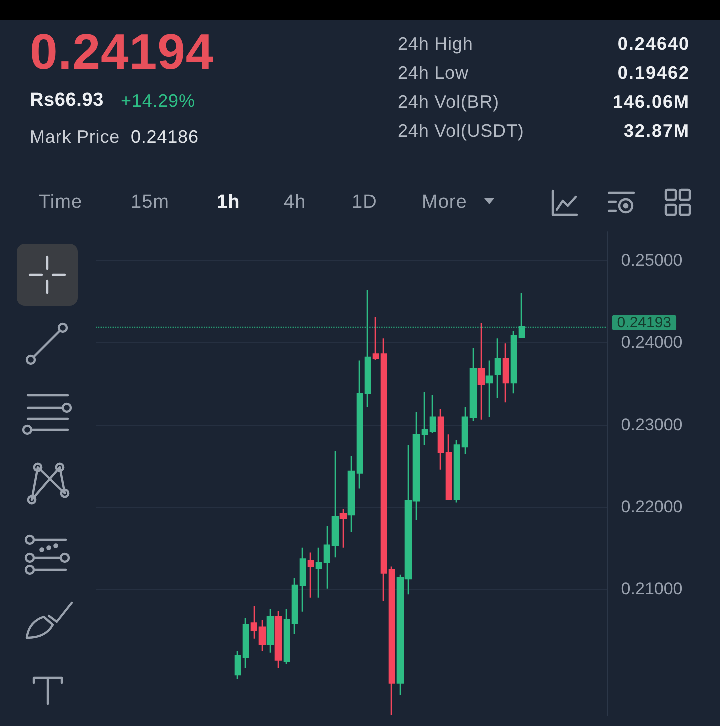  Describe the element at coordinates (644, 323) in the screenshot. I see `ref-line-label: 0.24193` at that location.